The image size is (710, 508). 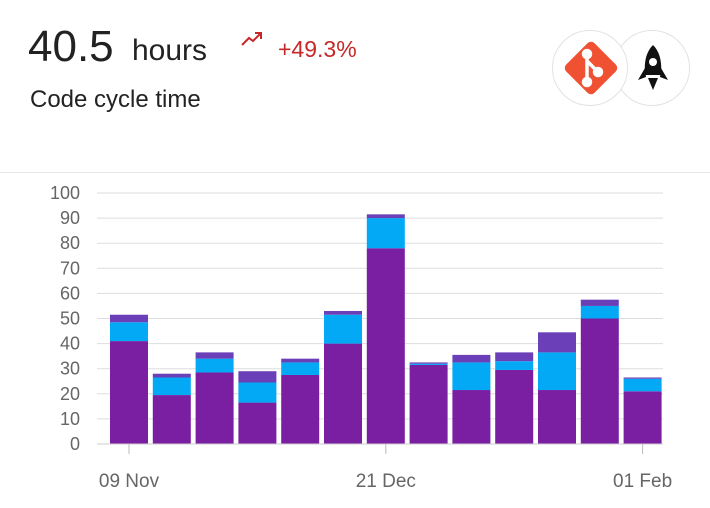 What do you see at coordinates (70, 369) in the screenshot?
I see `y-tick-label: 30` at bounding box center [70, 369].